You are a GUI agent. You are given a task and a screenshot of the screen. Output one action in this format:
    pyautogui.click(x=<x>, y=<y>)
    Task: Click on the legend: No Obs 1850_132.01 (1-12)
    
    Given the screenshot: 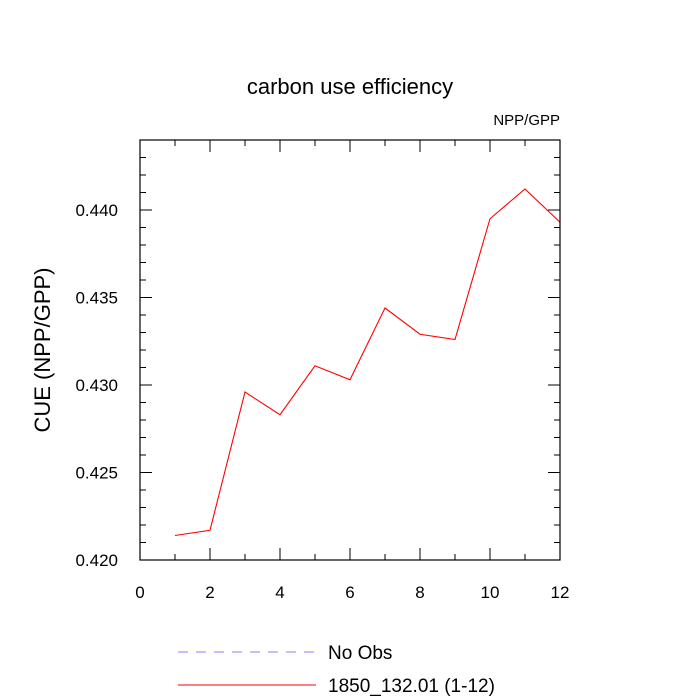 What is the action you would take?
    pyautogui.click(x=336, y=670)
    